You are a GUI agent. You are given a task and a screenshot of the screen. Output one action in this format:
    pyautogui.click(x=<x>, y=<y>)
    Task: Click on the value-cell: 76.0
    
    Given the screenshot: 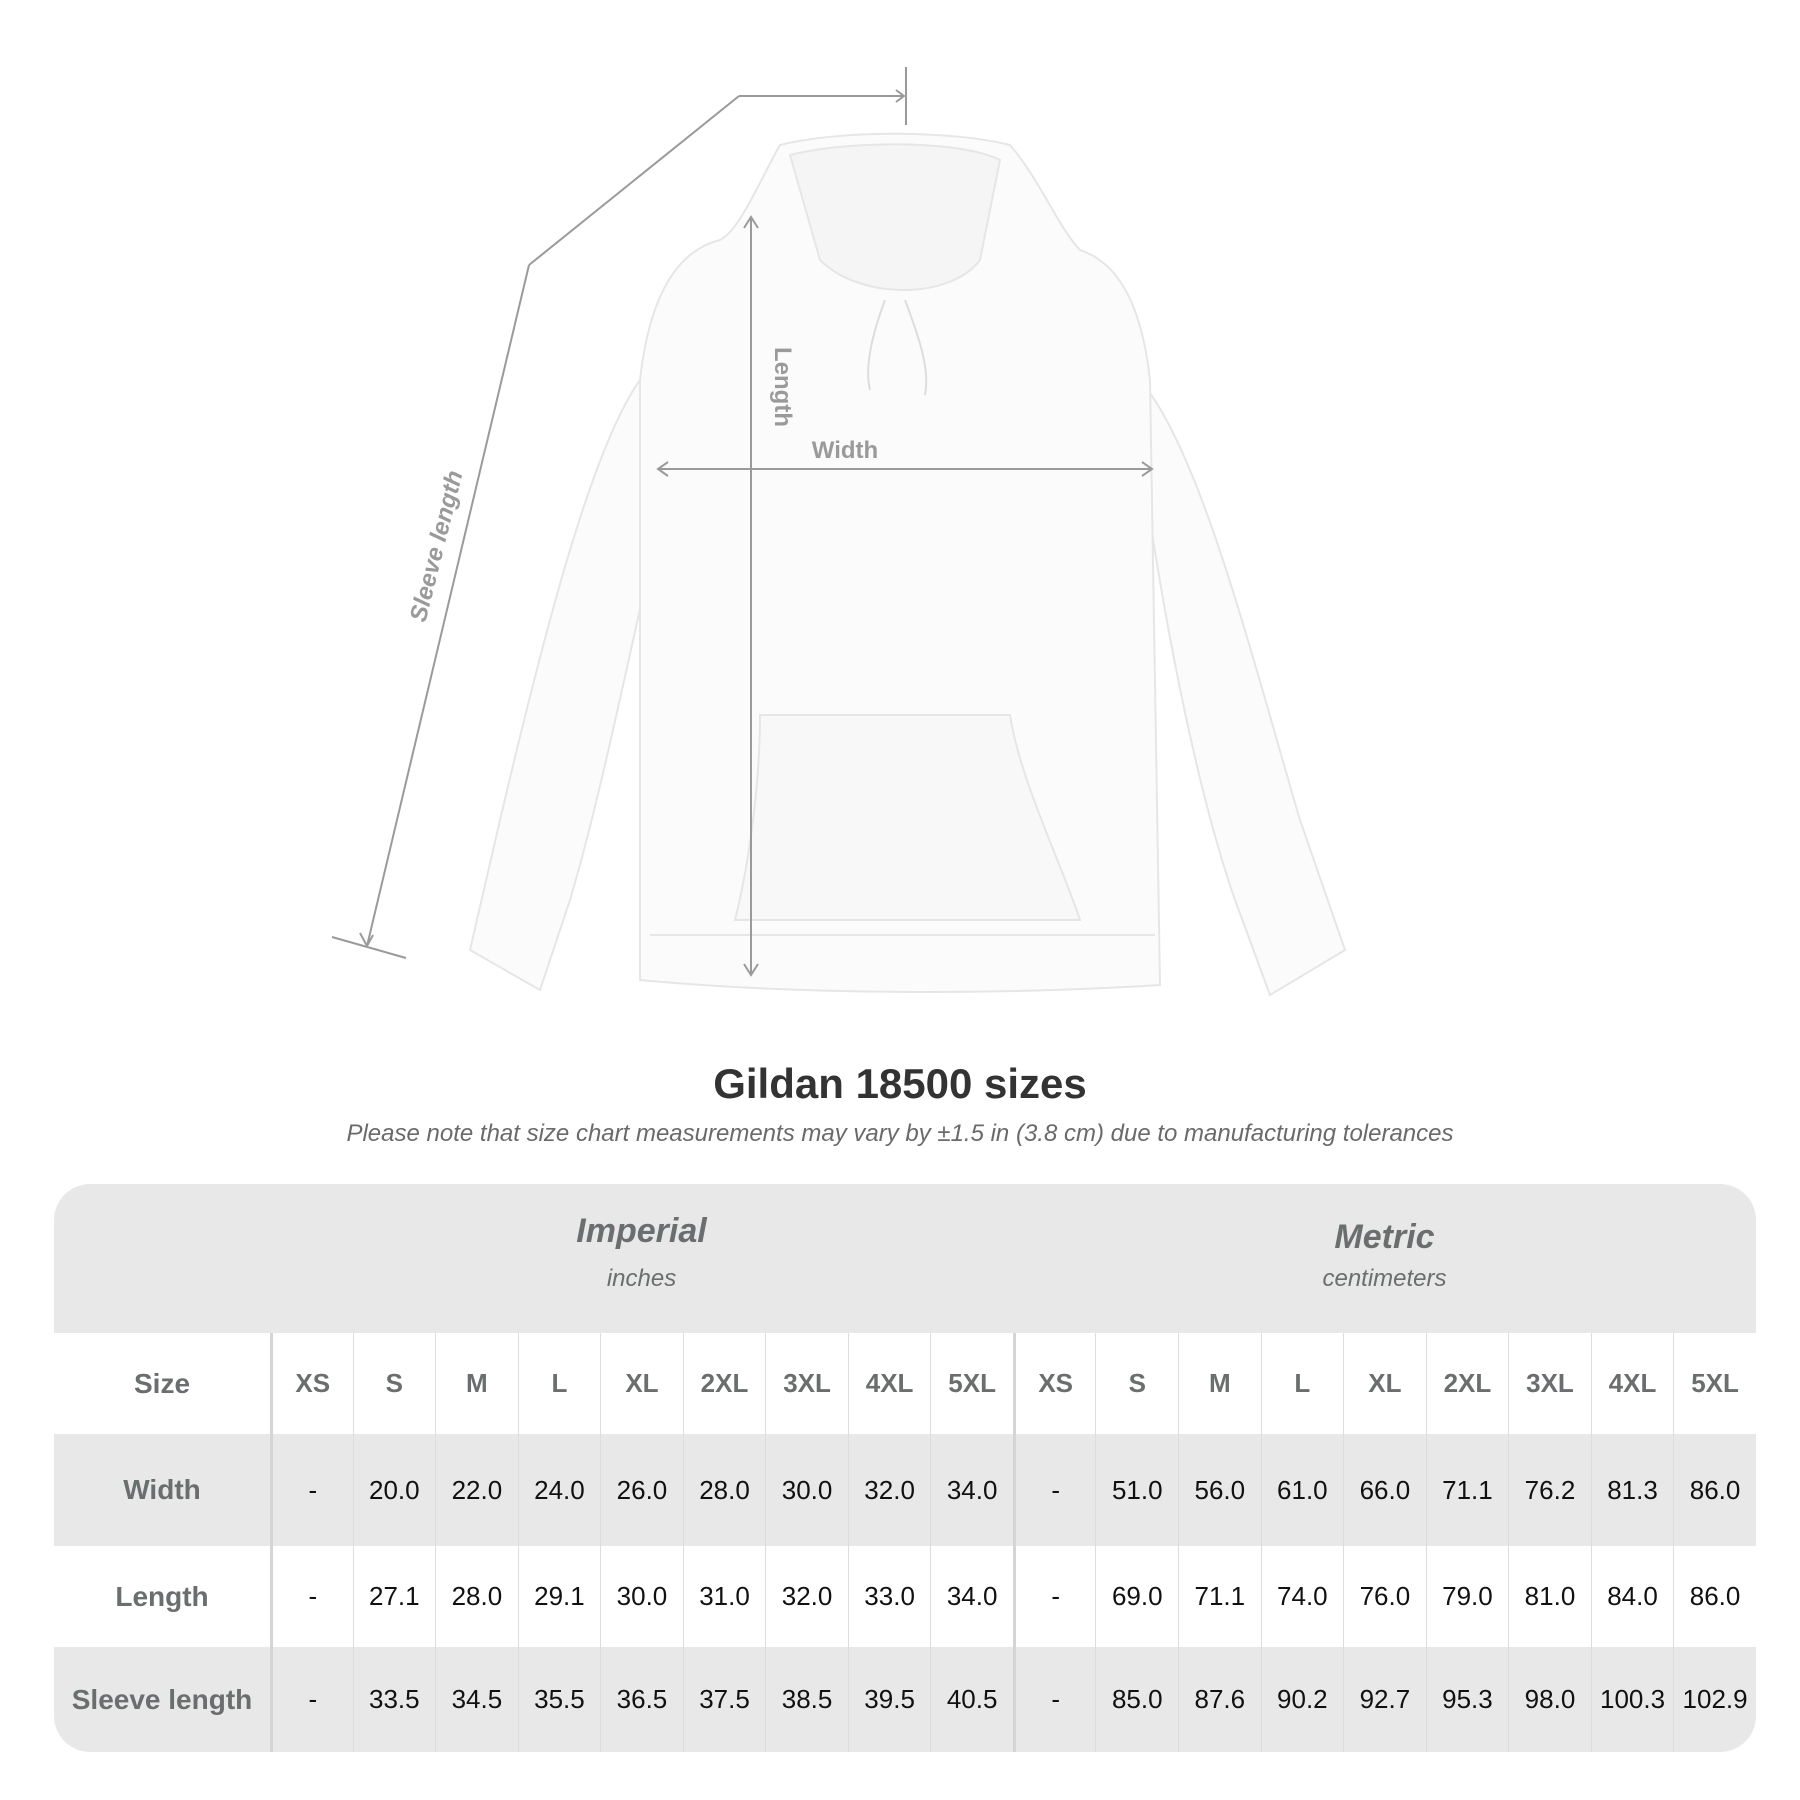 What is the action you would take?
    pyautogui.click(x=1384, y=1596)
    